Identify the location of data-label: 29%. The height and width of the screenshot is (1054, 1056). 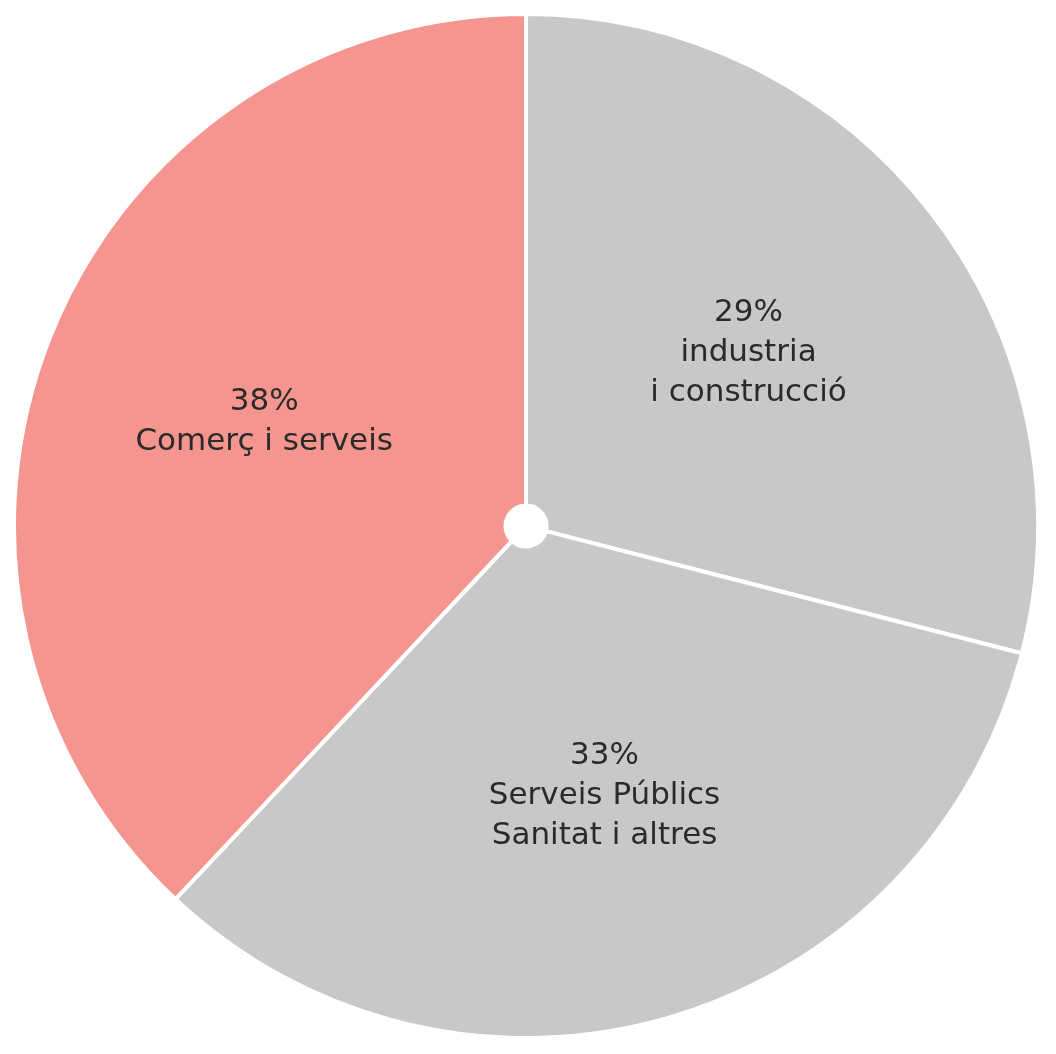
(748, 310).